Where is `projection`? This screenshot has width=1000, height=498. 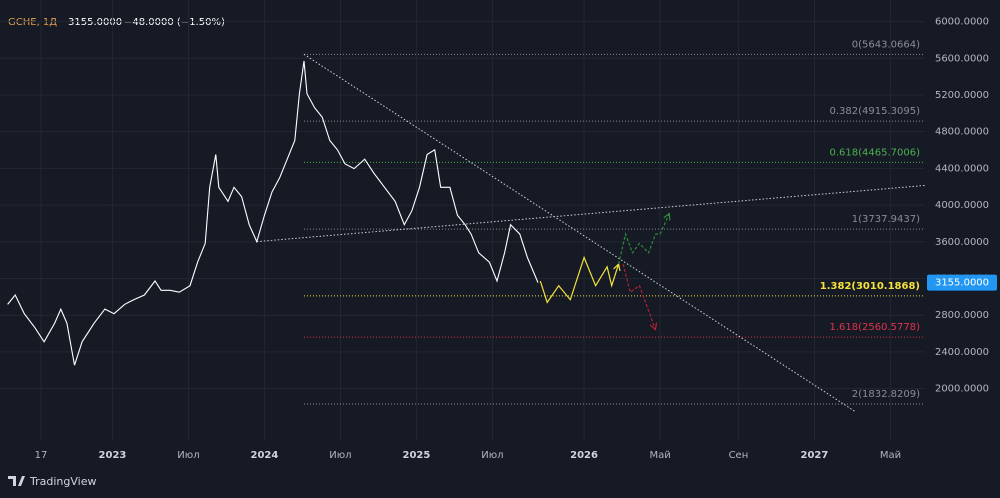
projection is located at coordinates (579, 279).